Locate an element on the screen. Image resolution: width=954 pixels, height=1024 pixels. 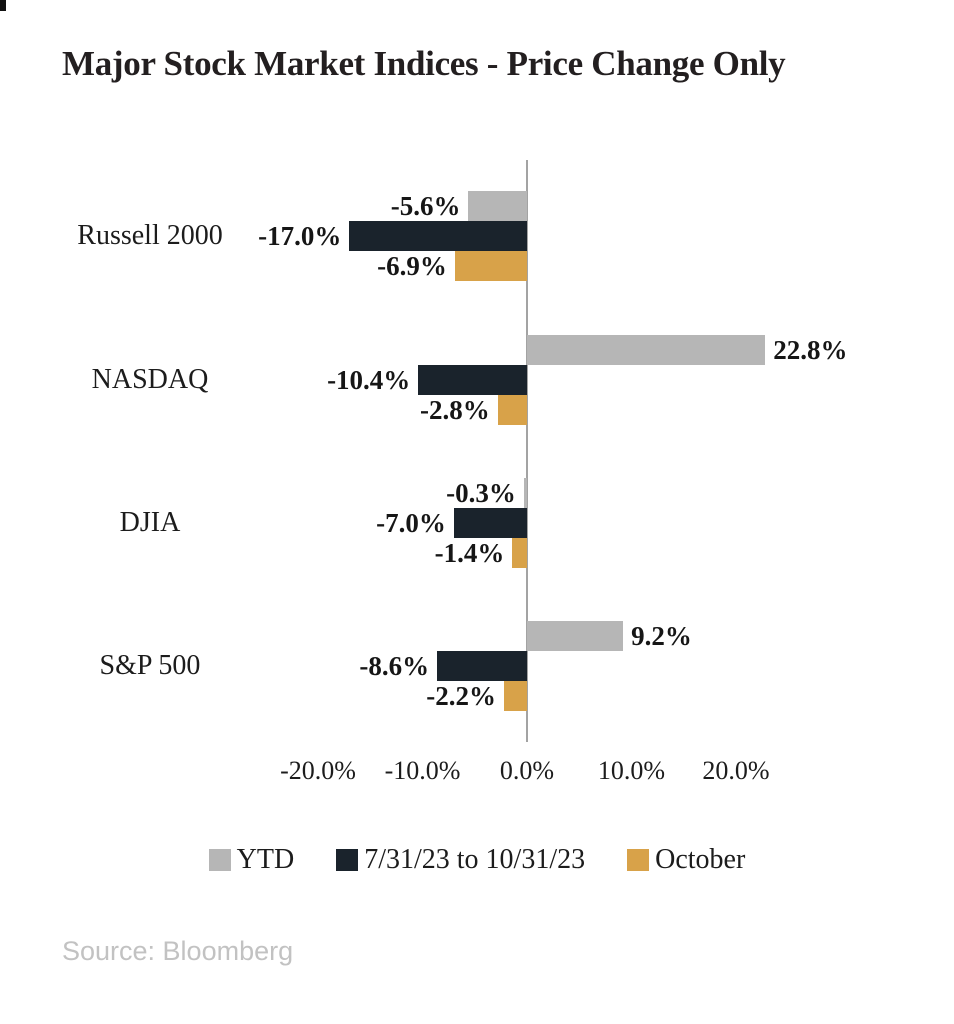
x-tick-label: -10.0% is located at coordinates (422, 770).